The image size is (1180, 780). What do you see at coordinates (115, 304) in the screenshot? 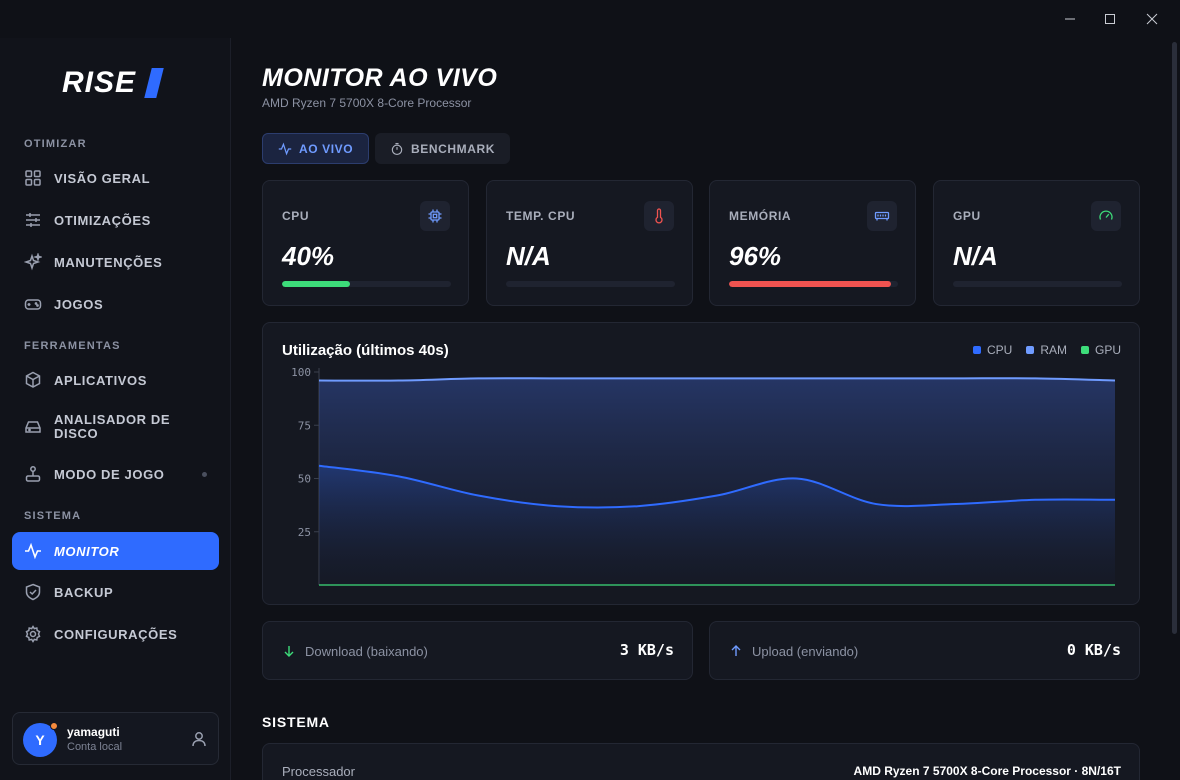
I see `sidebar-item-jogos: JOGOS` at bounding box center [115, 304].